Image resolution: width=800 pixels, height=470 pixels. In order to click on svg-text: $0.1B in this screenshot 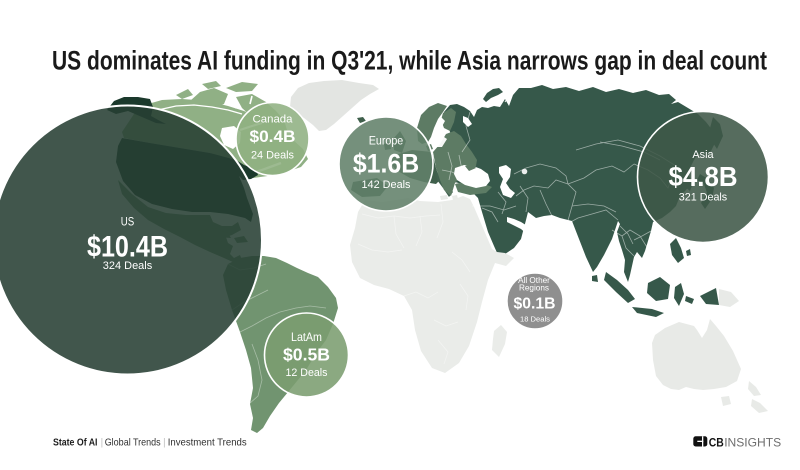, I will do `click(535, 304)`.